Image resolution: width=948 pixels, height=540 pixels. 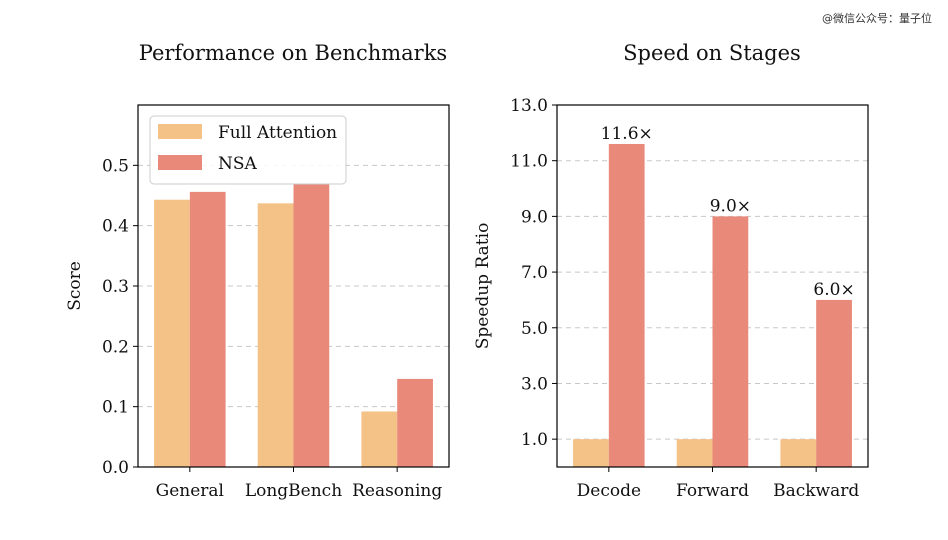 I want to click on data-label: 11.6×, so click(x=627, y=134).